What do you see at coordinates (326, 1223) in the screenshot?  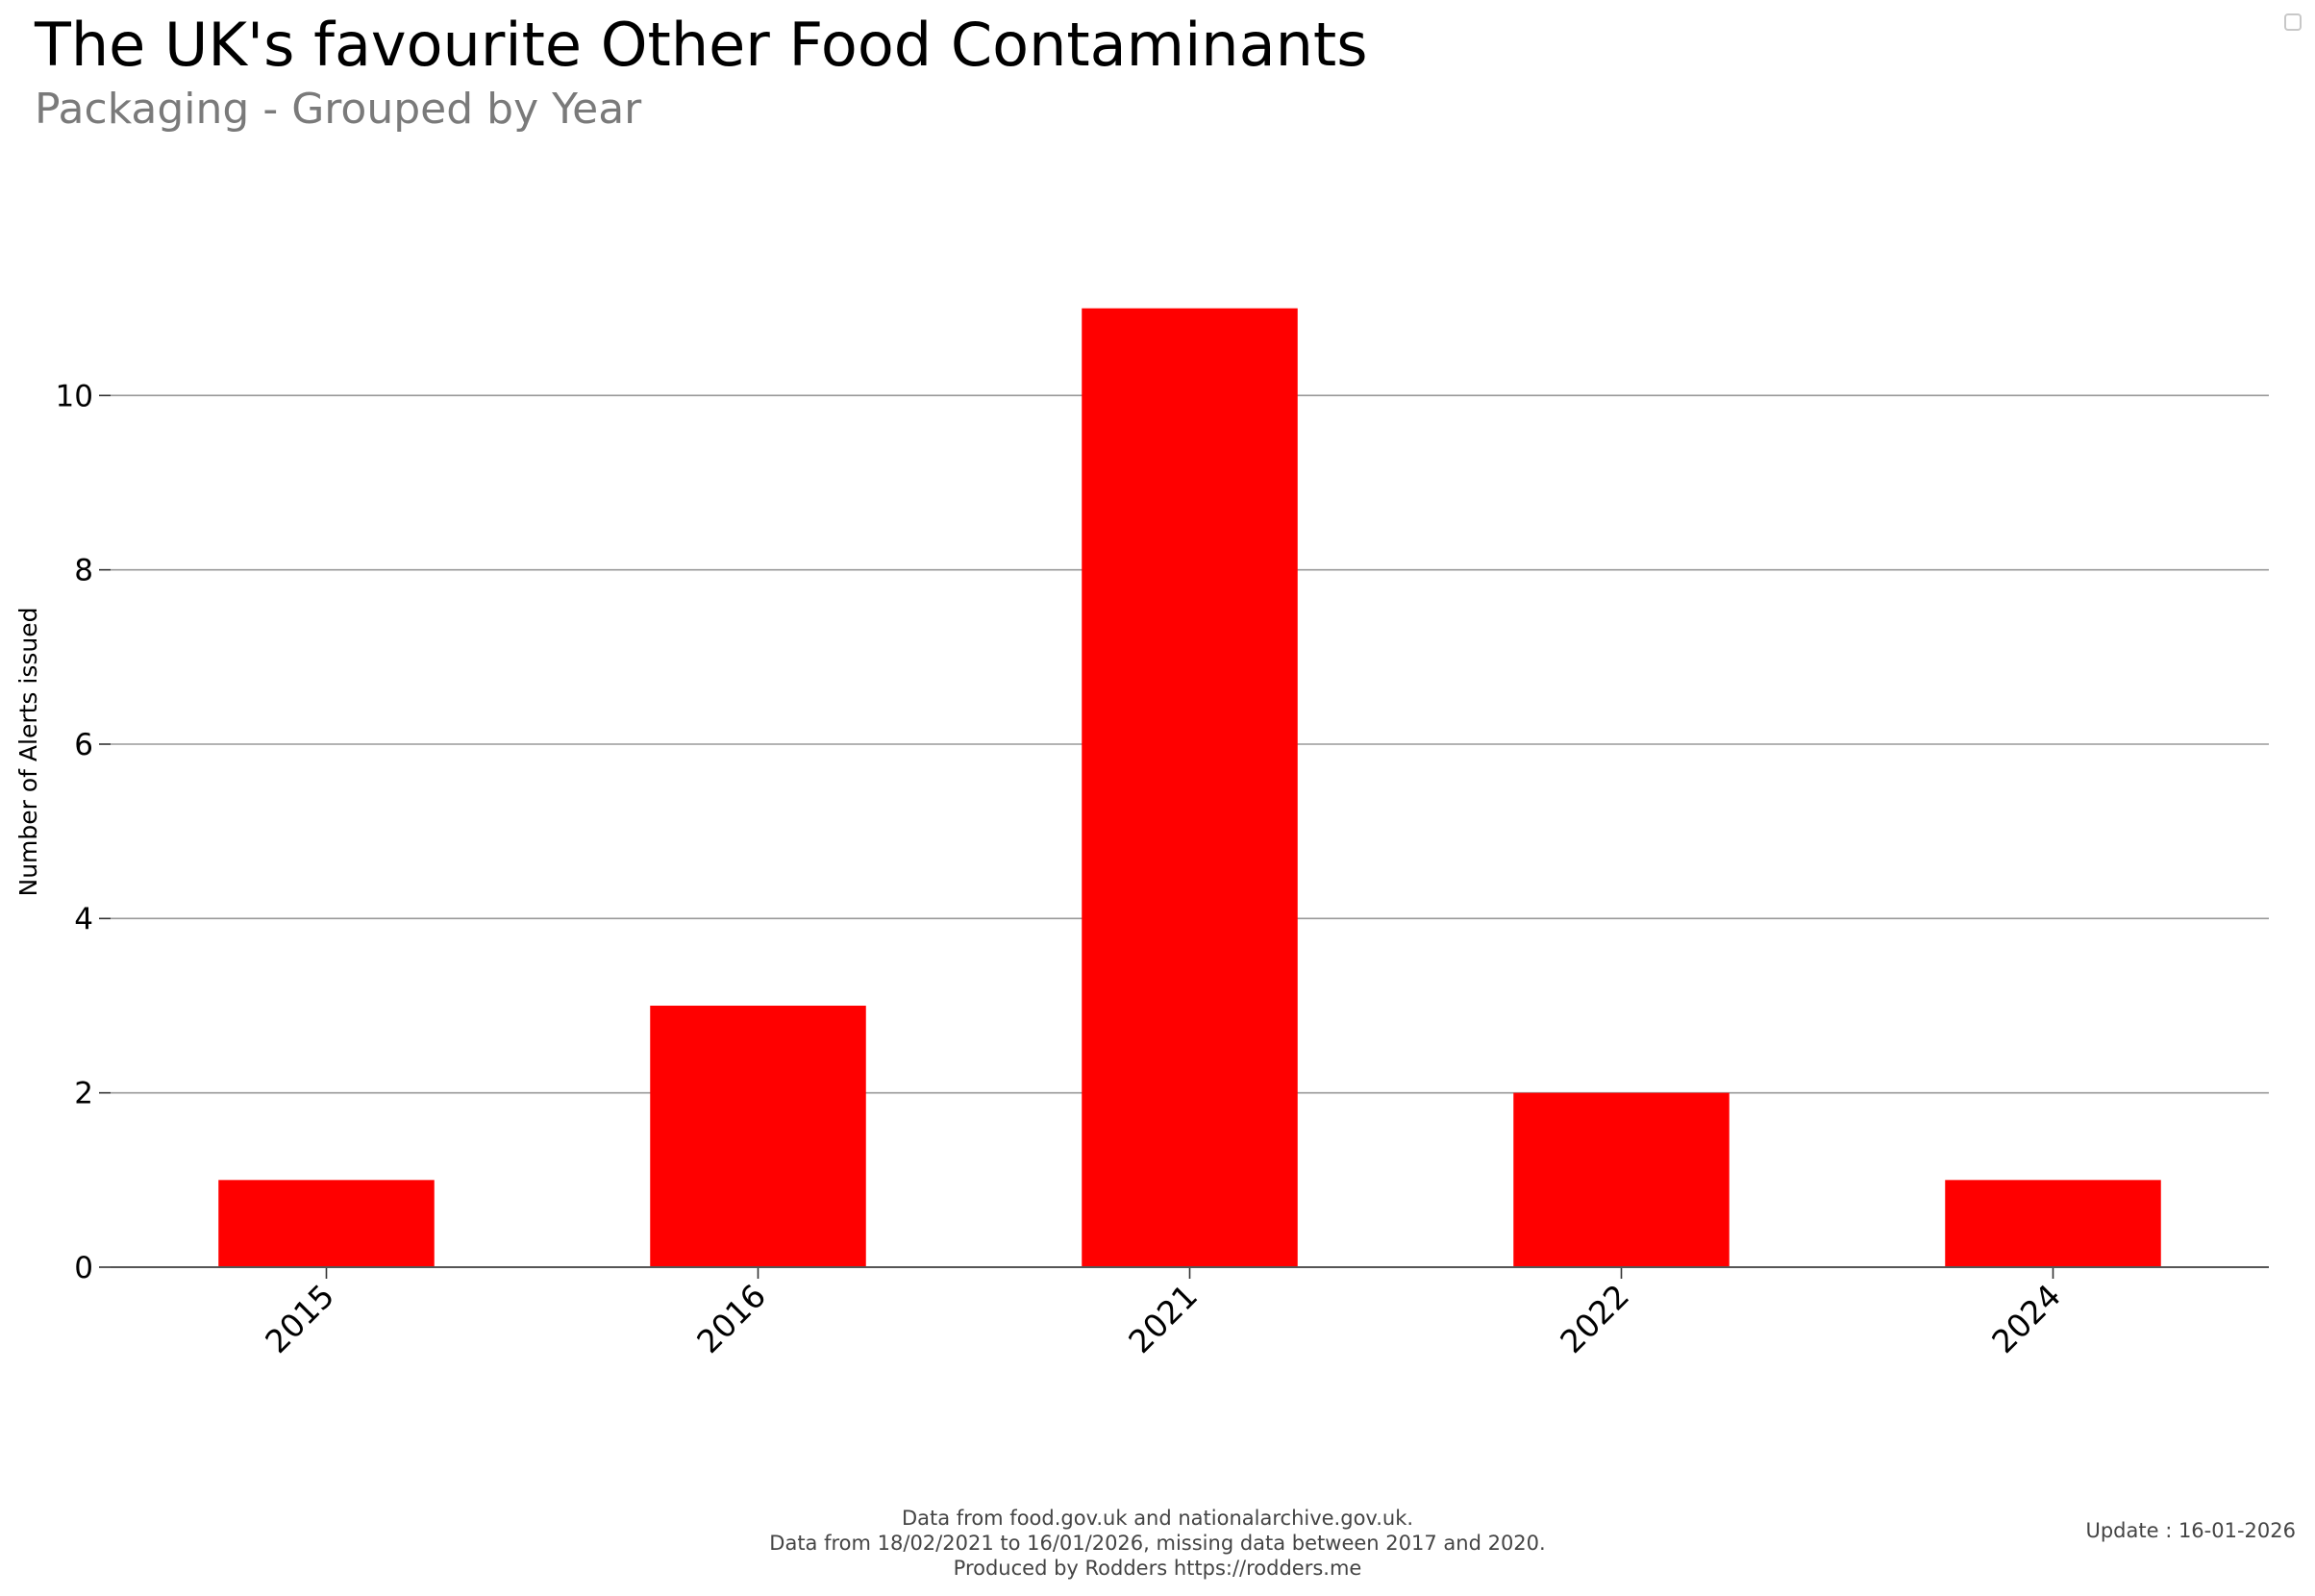 I see `bar-2015` at bounding box center [326, 1223].